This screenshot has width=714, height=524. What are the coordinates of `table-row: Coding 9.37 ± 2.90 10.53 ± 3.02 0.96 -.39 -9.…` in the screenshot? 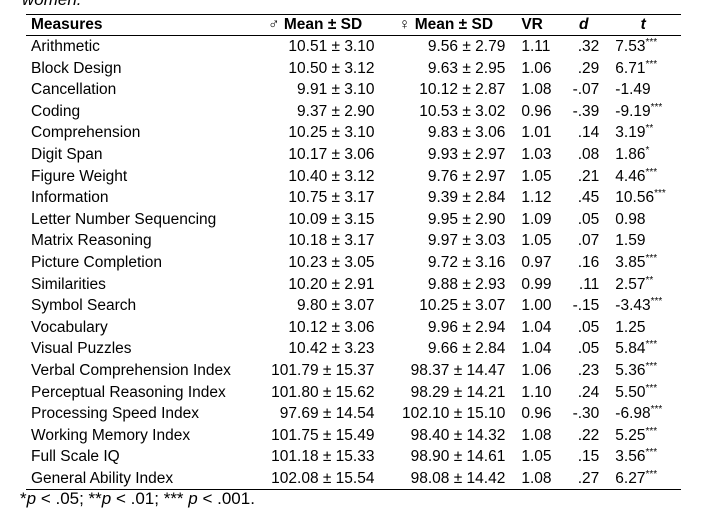 It's located at (353, 112).